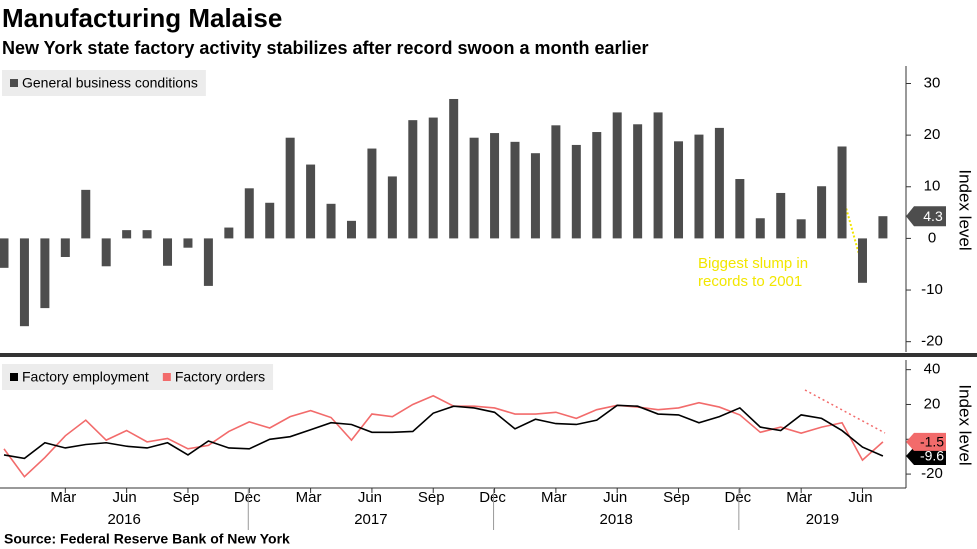 The height and width of the screenshot is (549, 977). What do you see at coordinates (822, 519) in the screenshot?
I see `year-label: 2019` at bounding box center [822, 519].